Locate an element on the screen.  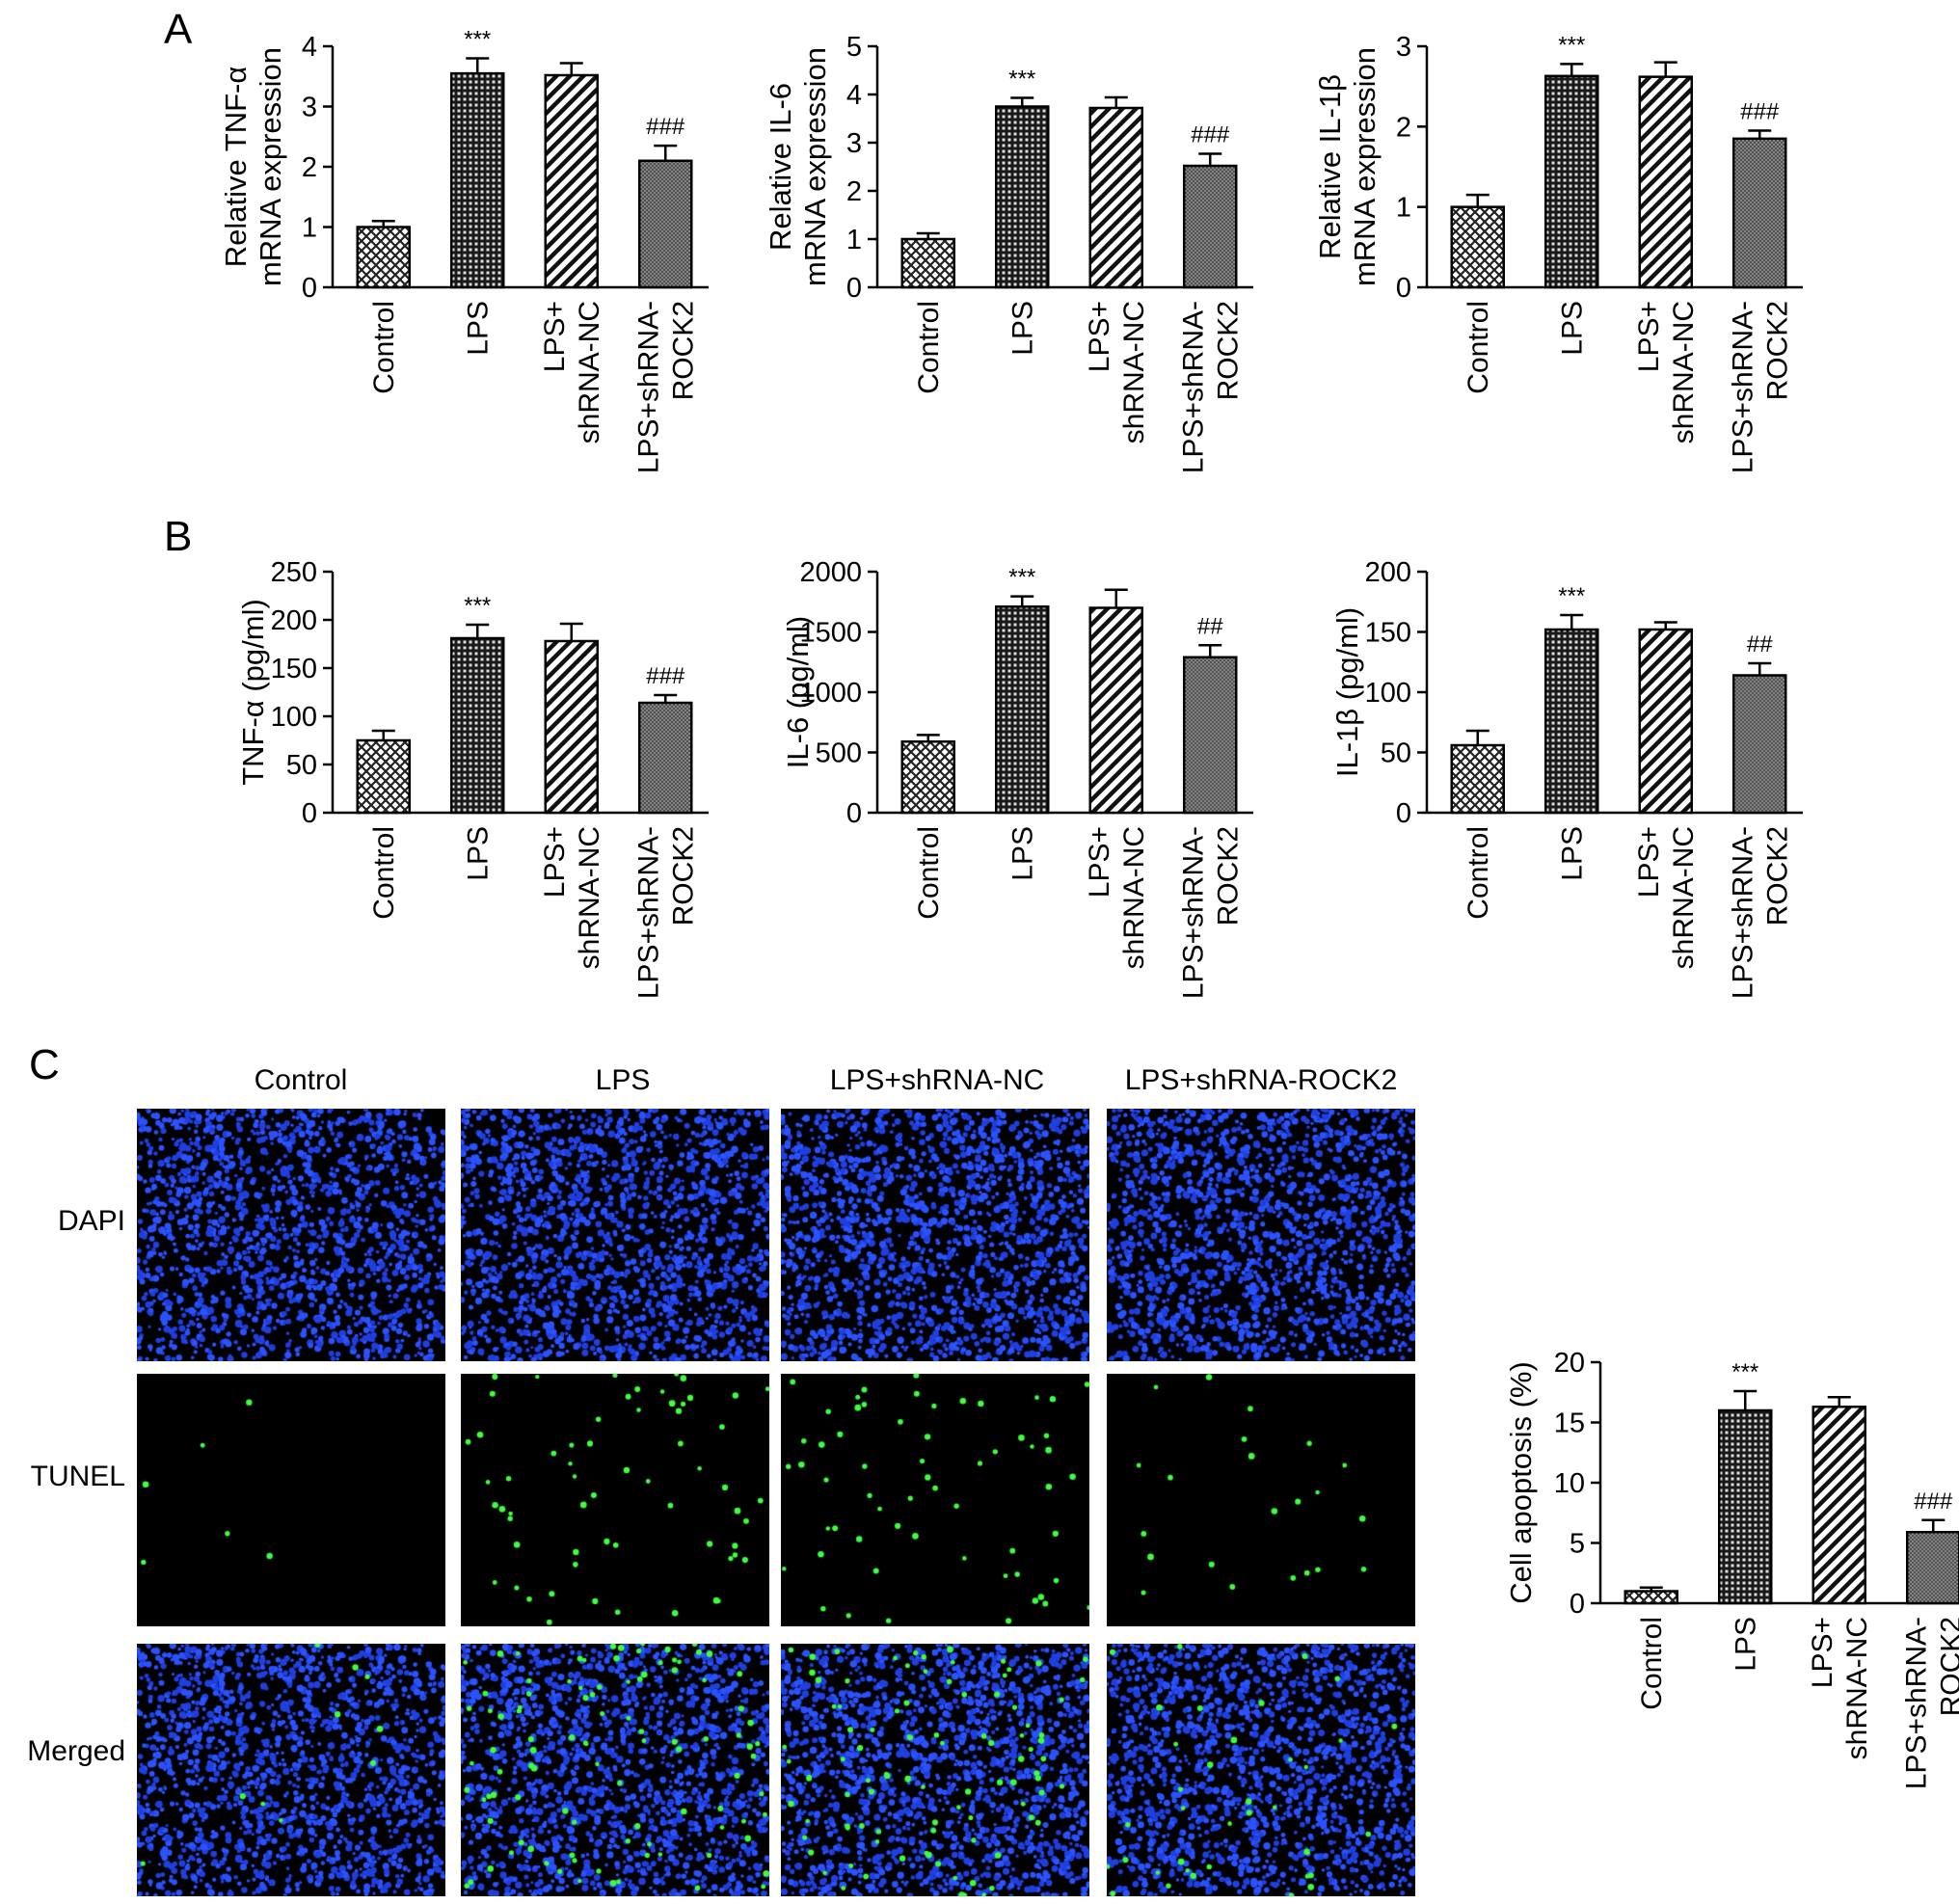
col-title-lps-shrna-nc: LPS+shRNA-NC is located at coordinates (937, 1080).